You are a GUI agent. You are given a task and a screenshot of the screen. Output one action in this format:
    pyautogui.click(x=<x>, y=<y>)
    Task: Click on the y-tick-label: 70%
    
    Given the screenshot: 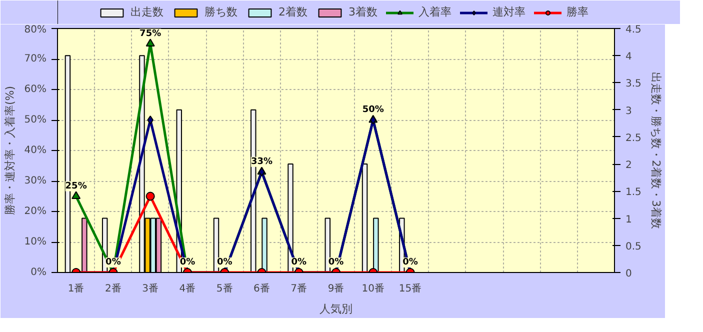 What is the action you would take?
    pyautogui.click(x=35, y=59)
    